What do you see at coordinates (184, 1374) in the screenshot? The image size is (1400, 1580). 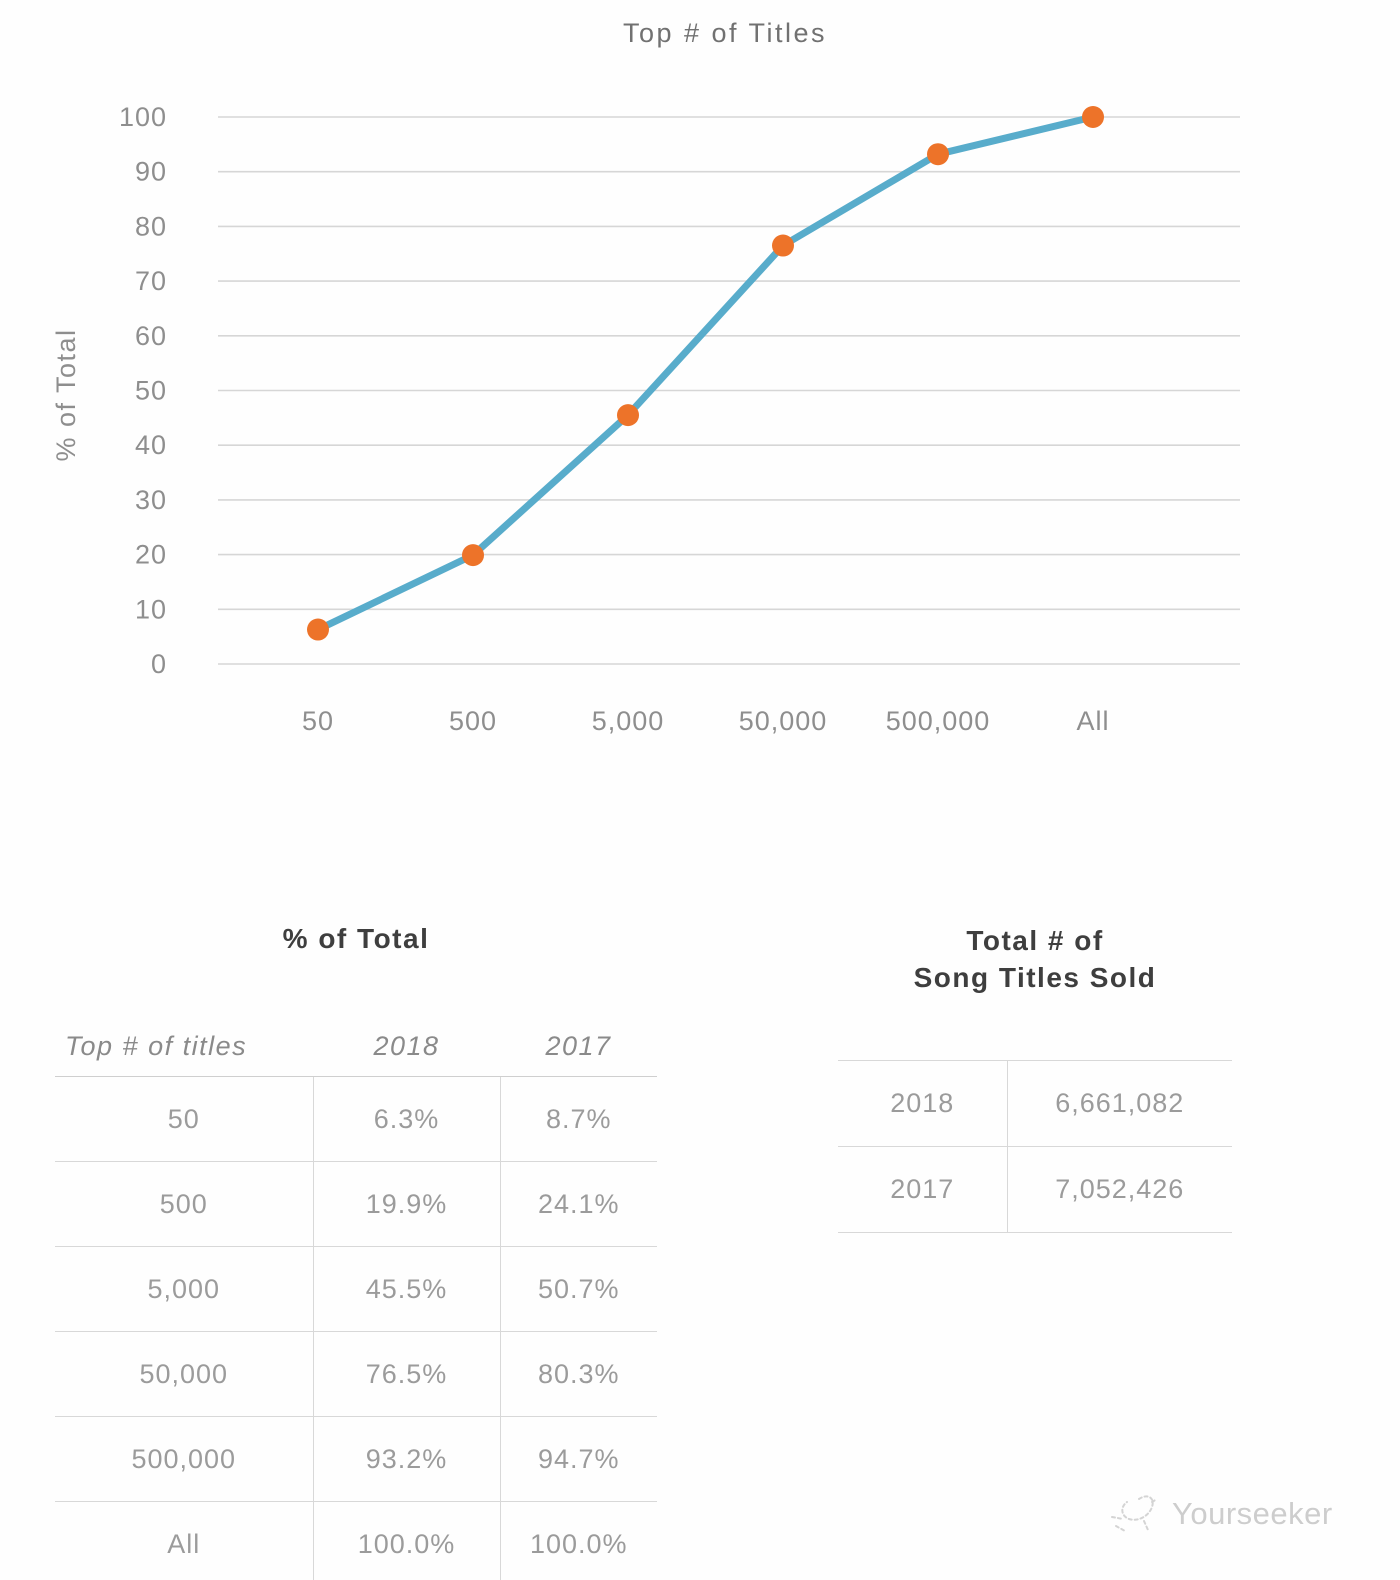 I see `pct-table-cell: 50,000` at bounding box center [184, 1374].